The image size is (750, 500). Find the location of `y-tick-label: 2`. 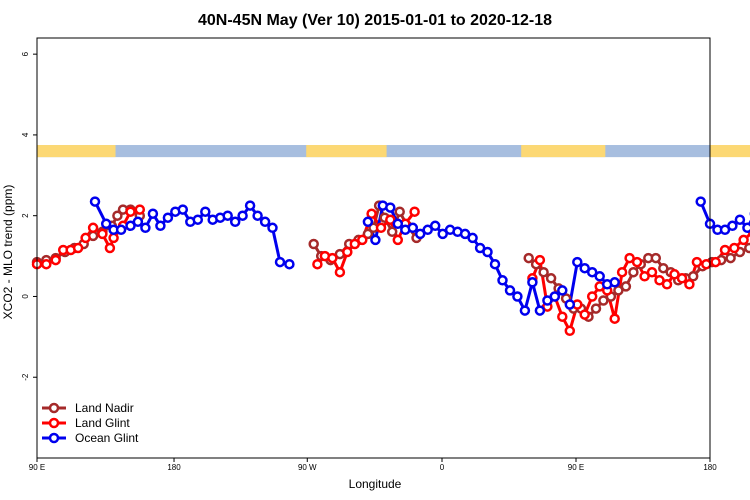

y-tick-label: 2 is located at coordinates (25, 215).